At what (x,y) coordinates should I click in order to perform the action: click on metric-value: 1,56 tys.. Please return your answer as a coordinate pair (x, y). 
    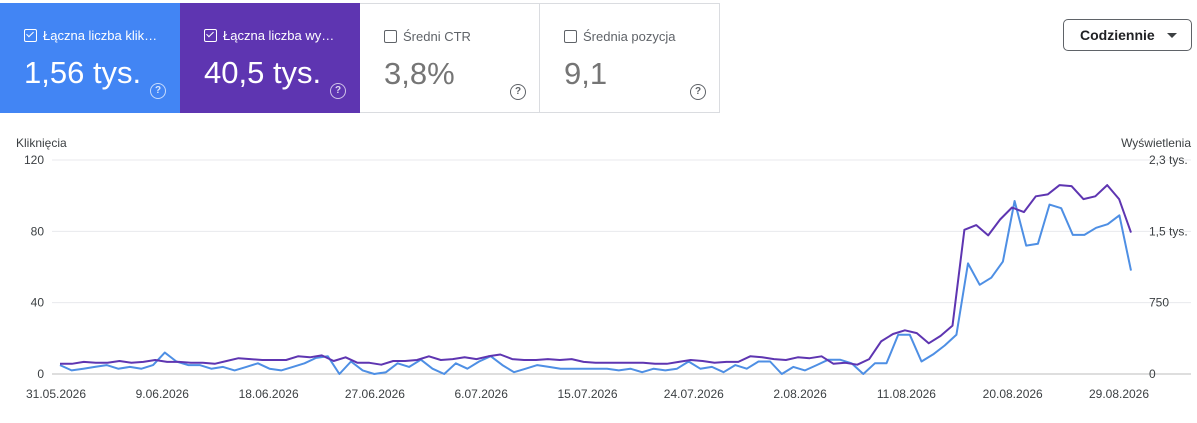
    Looking at the image, I should click on (83, 72).